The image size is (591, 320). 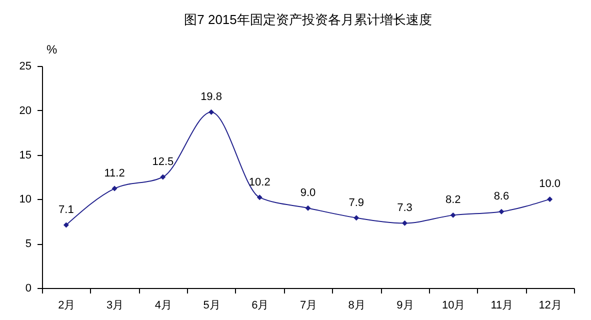 I want to click on y-tick-label: 25, so click(x=25, y=66).